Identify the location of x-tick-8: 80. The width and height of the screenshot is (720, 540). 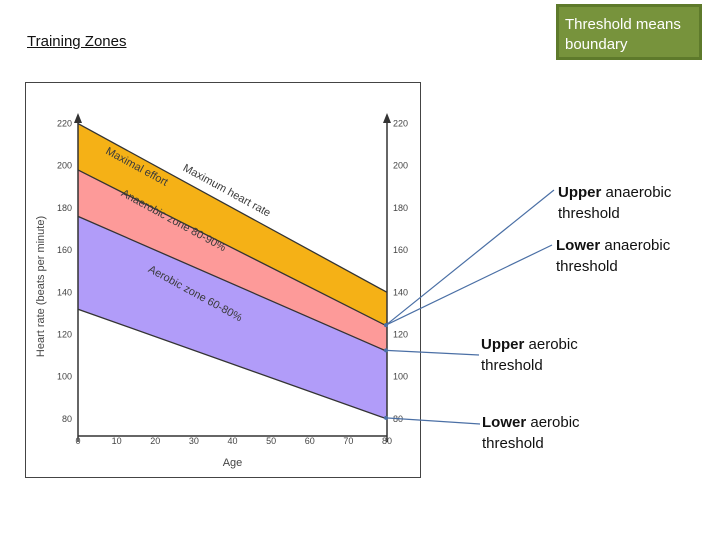
(387, 441).